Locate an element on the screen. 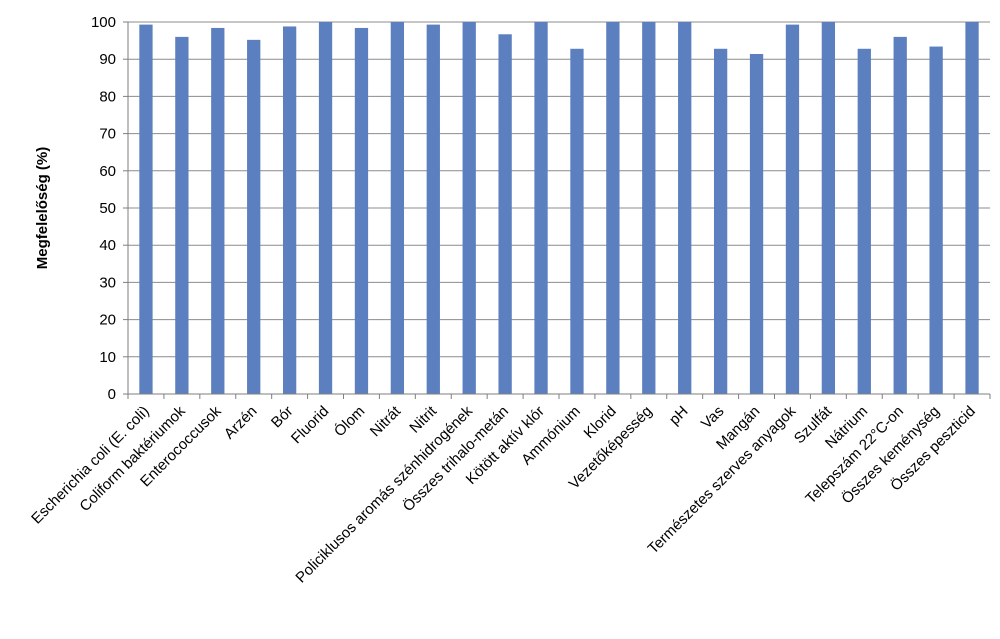 Image resolution: width=1000 pixels, height=639 pixels. x-category-label: Ólom is located at coordinates (349, 421).